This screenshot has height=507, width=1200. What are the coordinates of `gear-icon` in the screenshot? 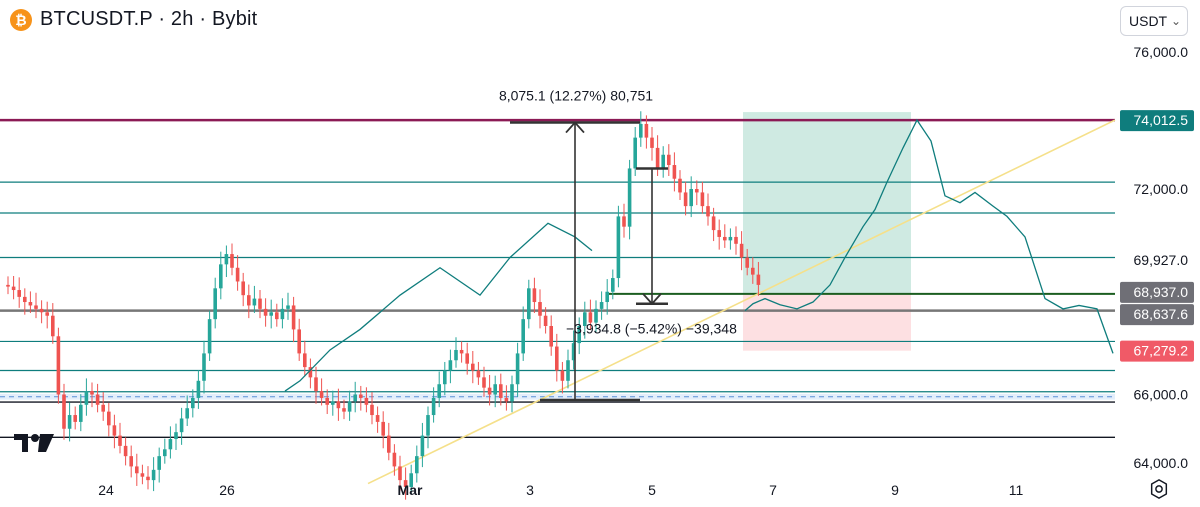 It's located at (1159, 489).